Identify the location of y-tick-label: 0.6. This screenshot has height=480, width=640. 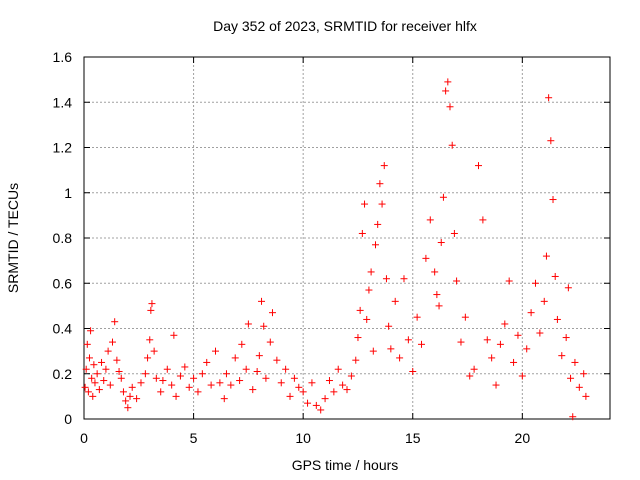
(63, 283).